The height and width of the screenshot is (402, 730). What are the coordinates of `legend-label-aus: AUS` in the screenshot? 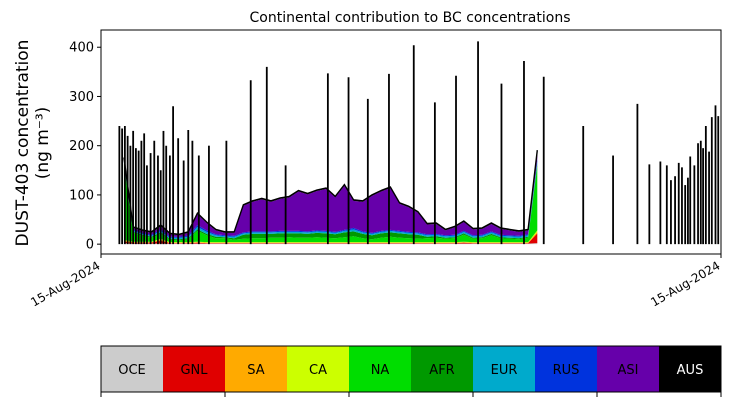 It's located at (690, 370).